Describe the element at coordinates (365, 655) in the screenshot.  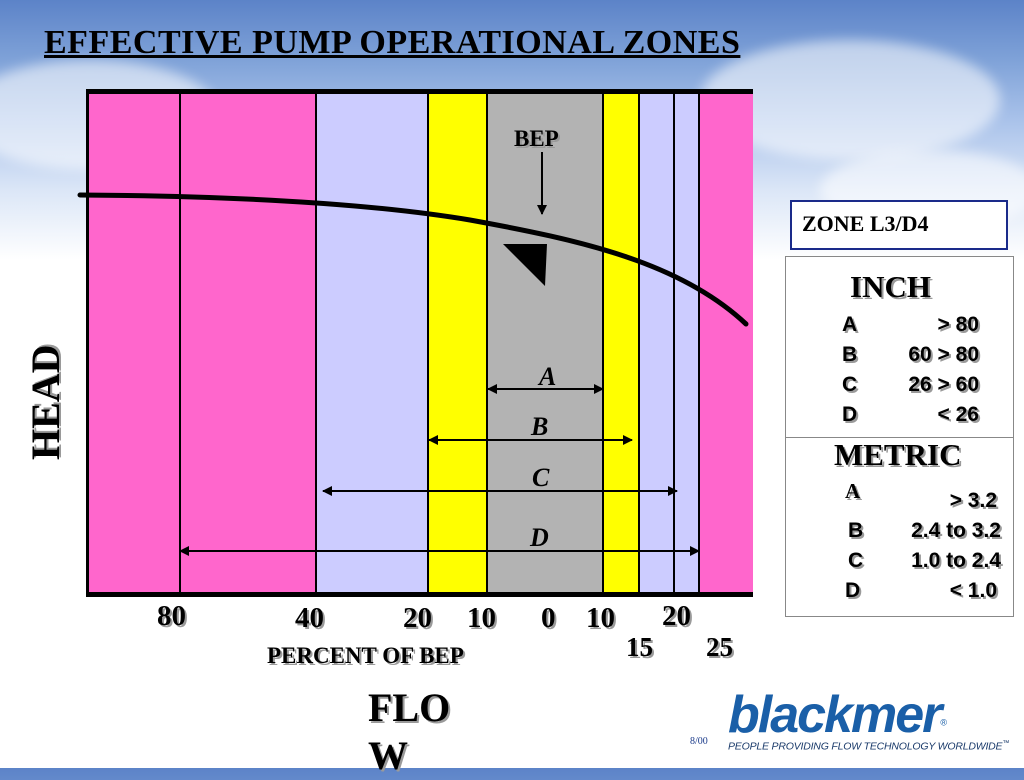
I see `x-axis-label: PERCENT OF BEP` at that location.